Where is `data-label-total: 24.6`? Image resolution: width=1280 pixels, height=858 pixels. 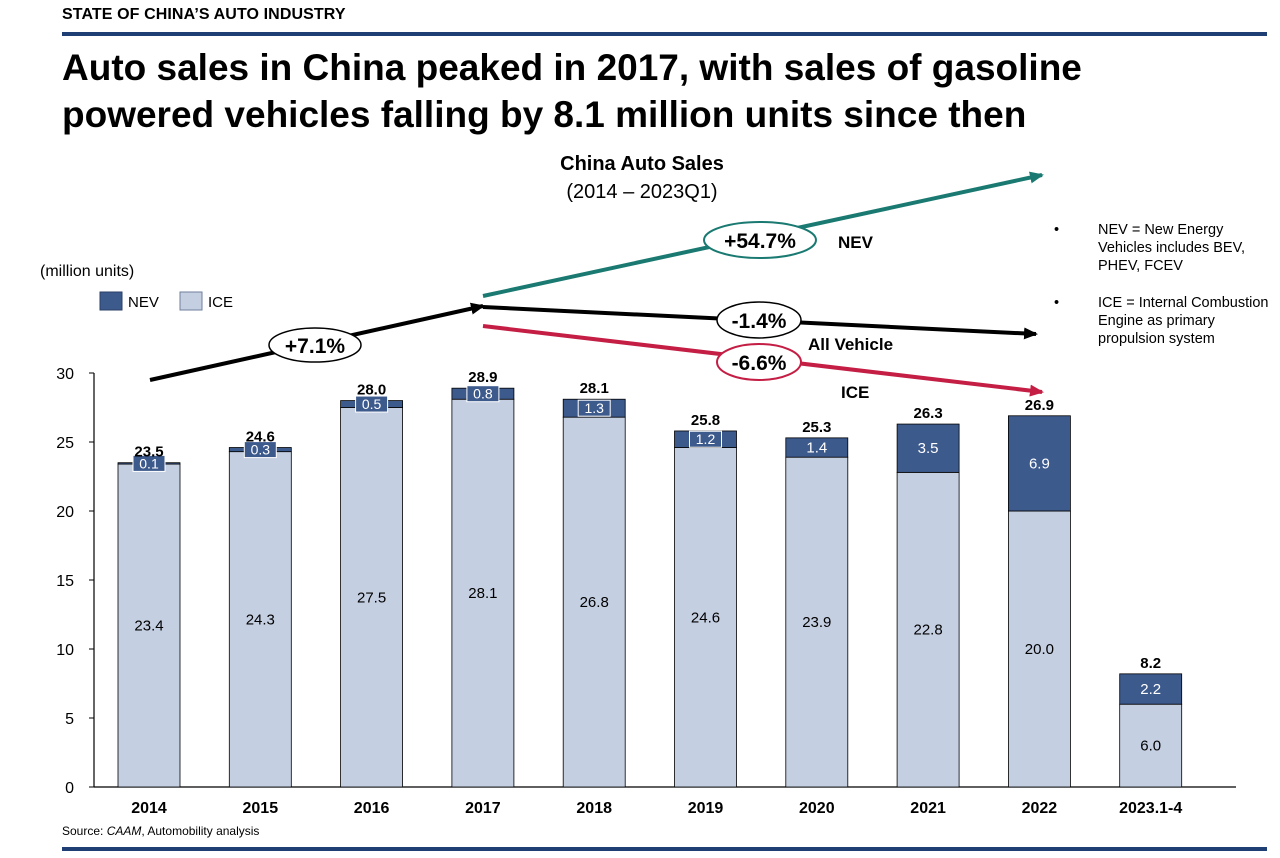
data-label-total: 24.6 is located at coordinates (260, 437).